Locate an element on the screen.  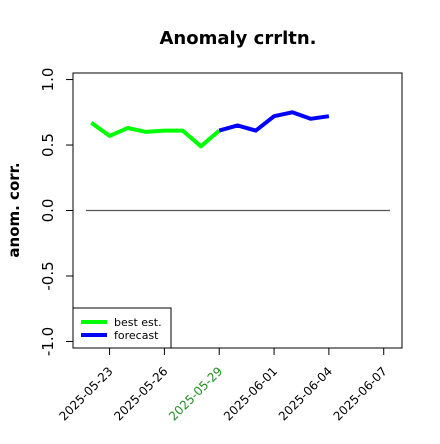
x-tick-label: 2025-06-04 is located at coordinates (305, 393).